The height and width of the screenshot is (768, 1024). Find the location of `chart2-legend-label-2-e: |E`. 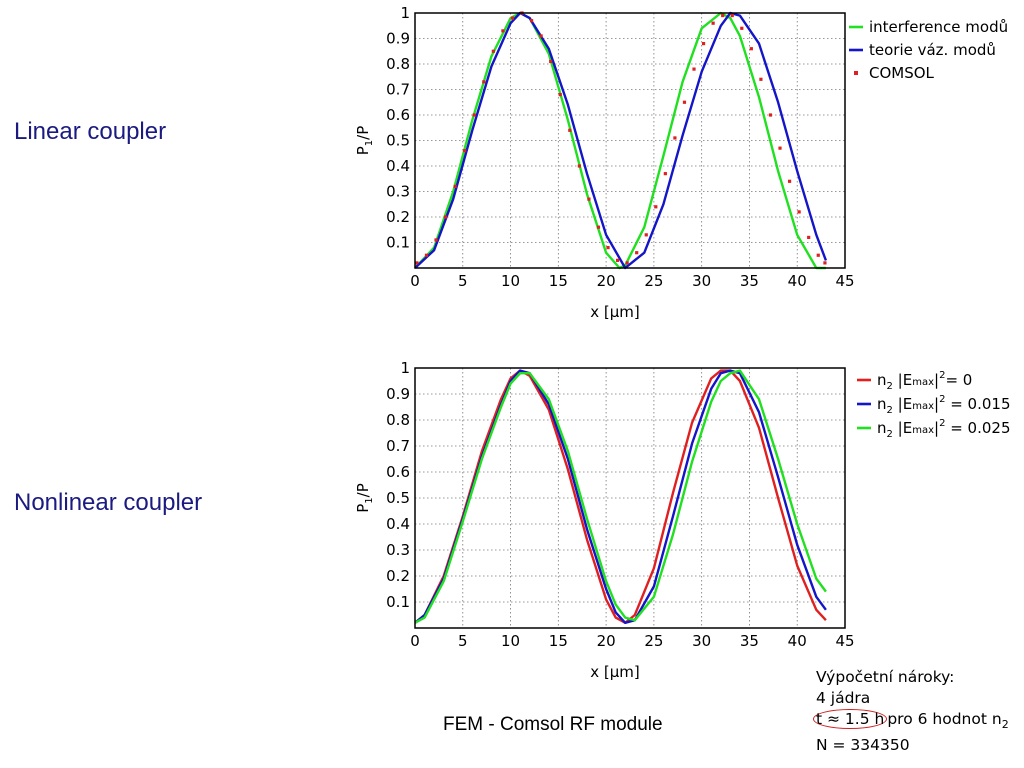

chart2-legend-label-2-e: |E is located at coordinates (902, 404).